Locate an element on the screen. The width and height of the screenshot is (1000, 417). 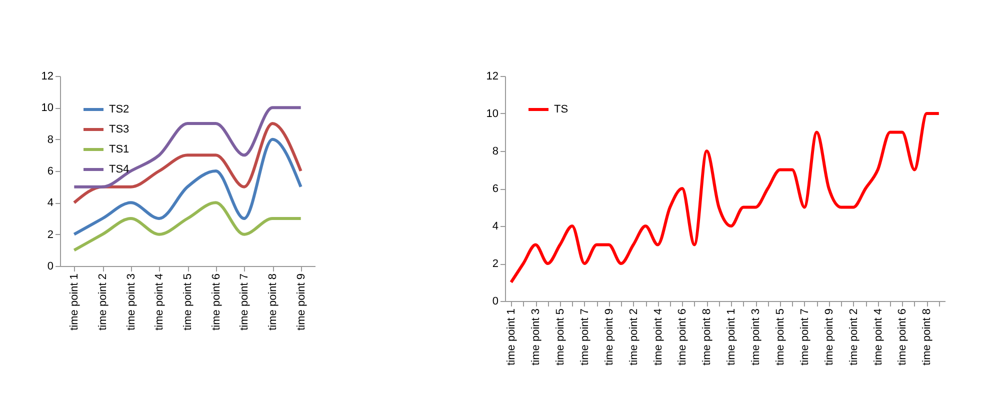
legend-label: TS3 is located at coordinates (119, 130).